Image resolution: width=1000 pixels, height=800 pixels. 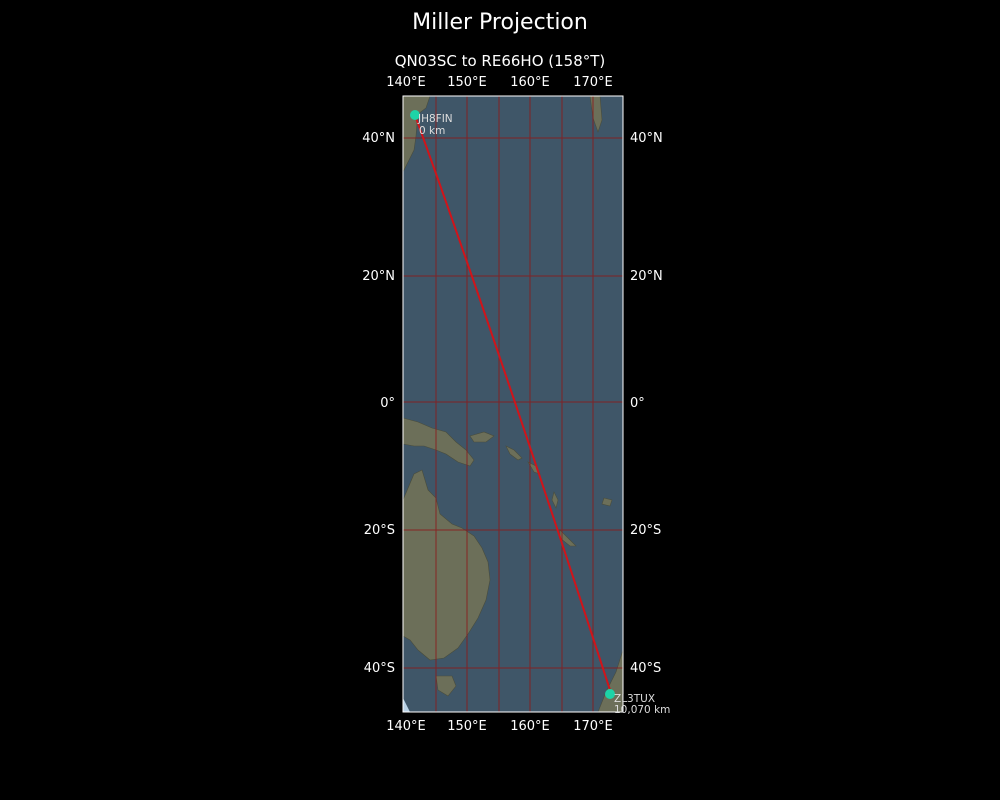 What do you see at coordinates (406, 82) in the screenshot?
I see `lon-tick-label-top: 140°E` at bounding box center [406, 82].